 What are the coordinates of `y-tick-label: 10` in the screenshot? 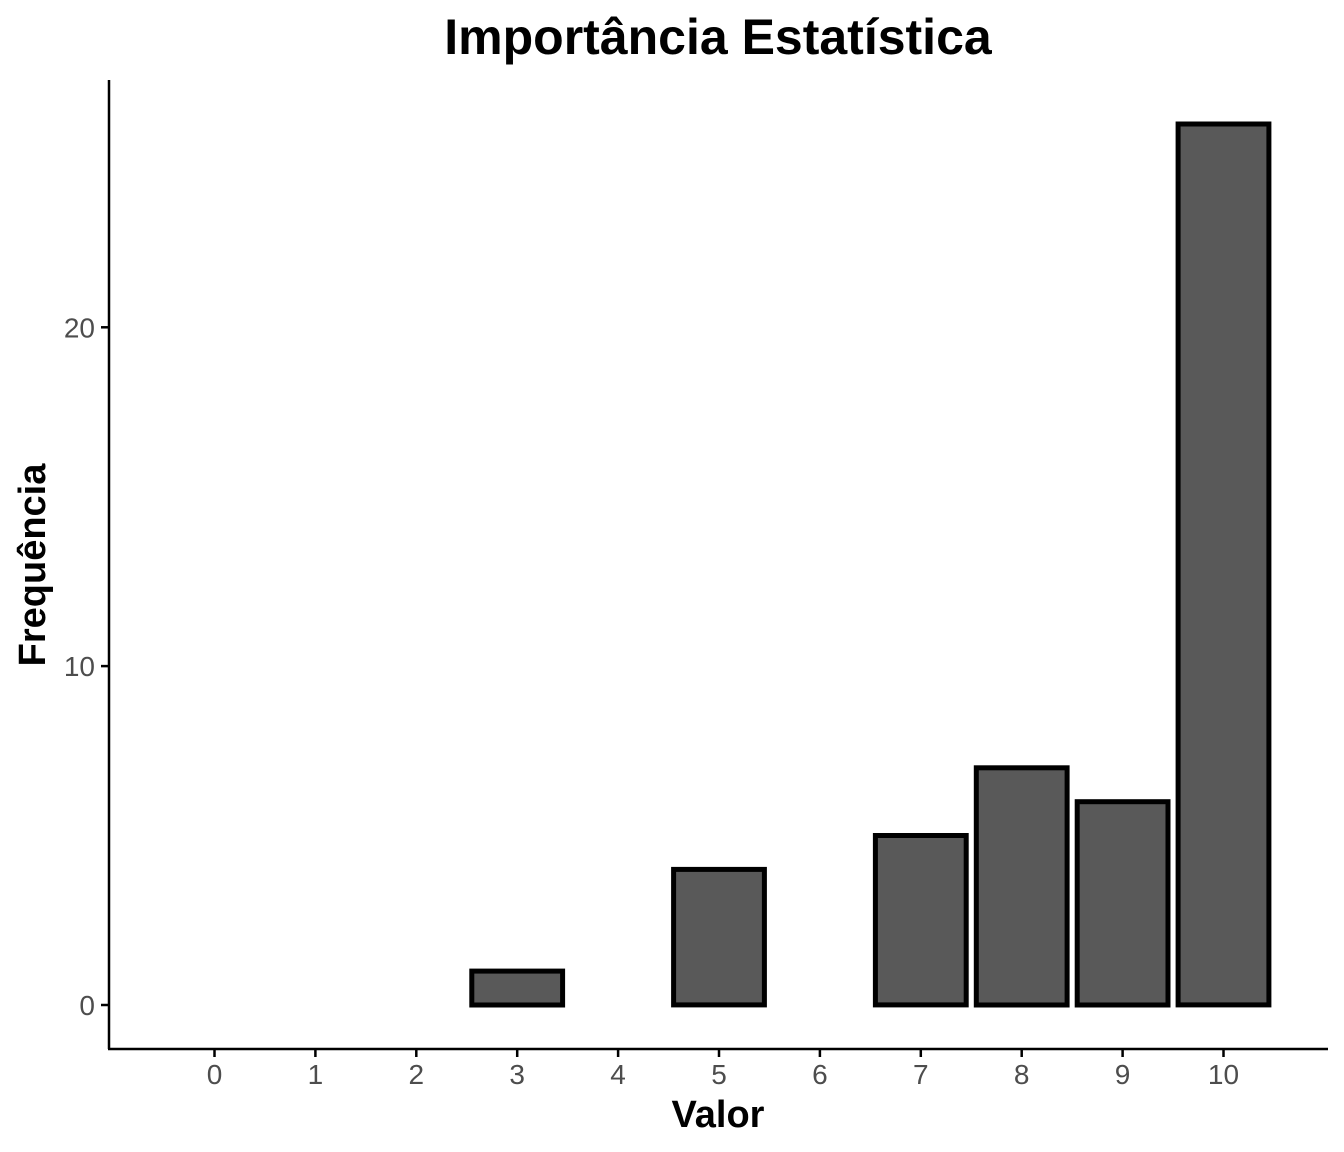 It's located at (79, 666).